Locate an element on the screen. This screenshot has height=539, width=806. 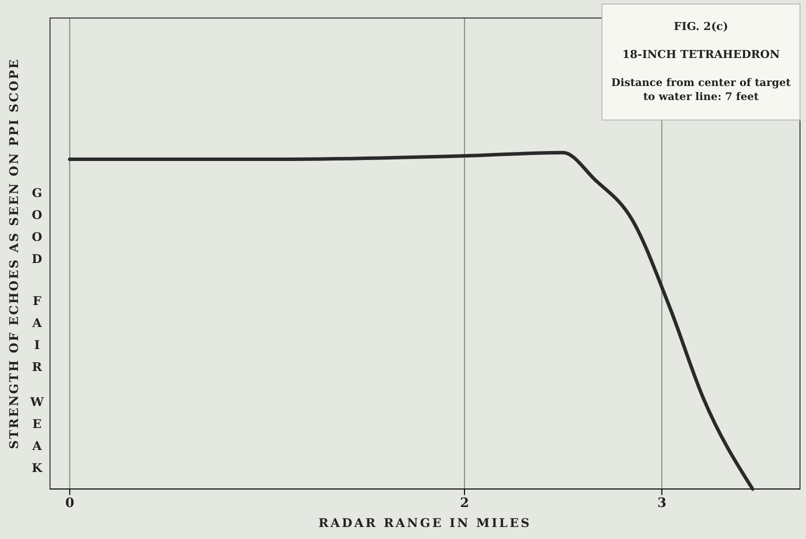
chart-subtitle: 18-INCH TETRAHEDRON is located at coordinates (701, 54).